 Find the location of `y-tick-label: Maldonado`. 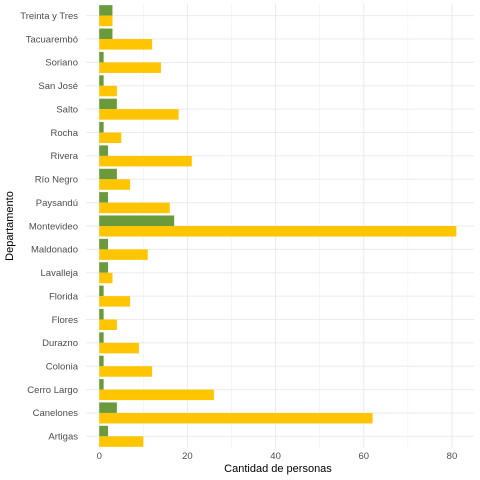

y-tick-label: Maldonado is located at coordinates (54, 250).